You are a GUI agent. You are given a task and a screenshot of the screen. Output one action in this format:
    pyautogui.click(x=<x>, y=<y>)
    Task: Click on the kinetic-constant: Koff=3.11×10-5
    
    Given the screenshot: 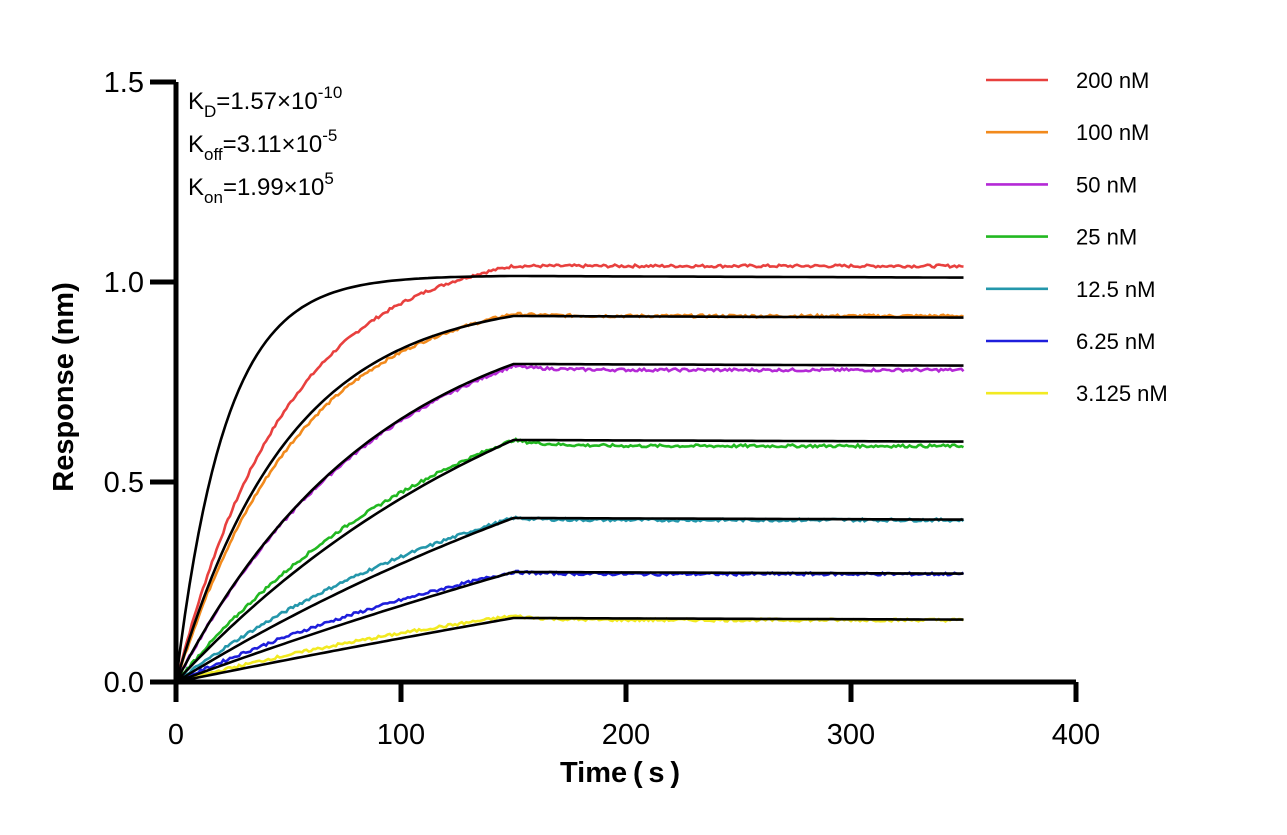 What is the action you would take?
    pyautogui.click(x=262, y=145)
    